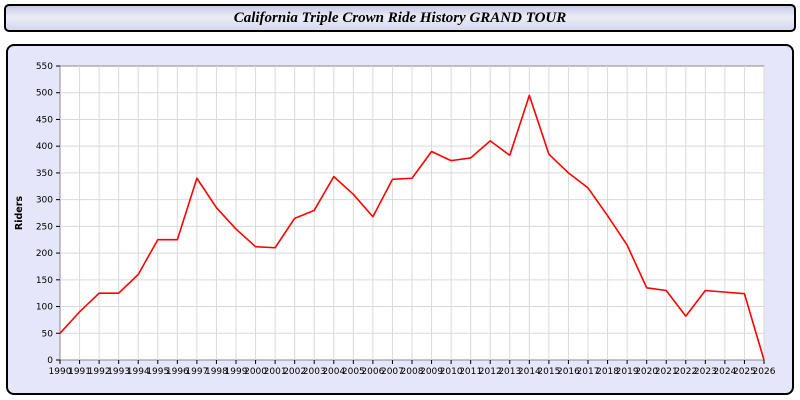  I want to click on x-tick-label: 2008, so click(412, 372).